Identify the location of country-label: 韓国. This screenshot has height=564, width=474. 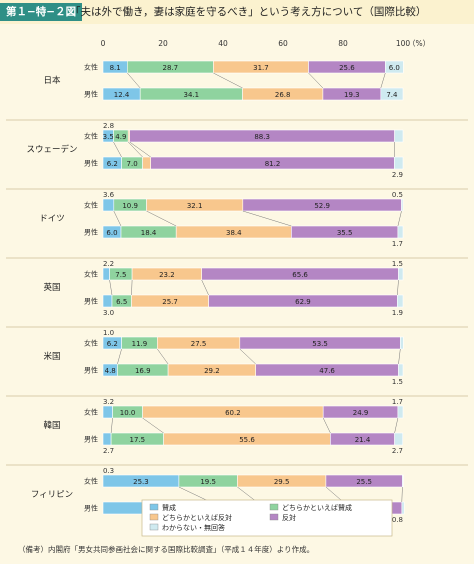
(51, 425).